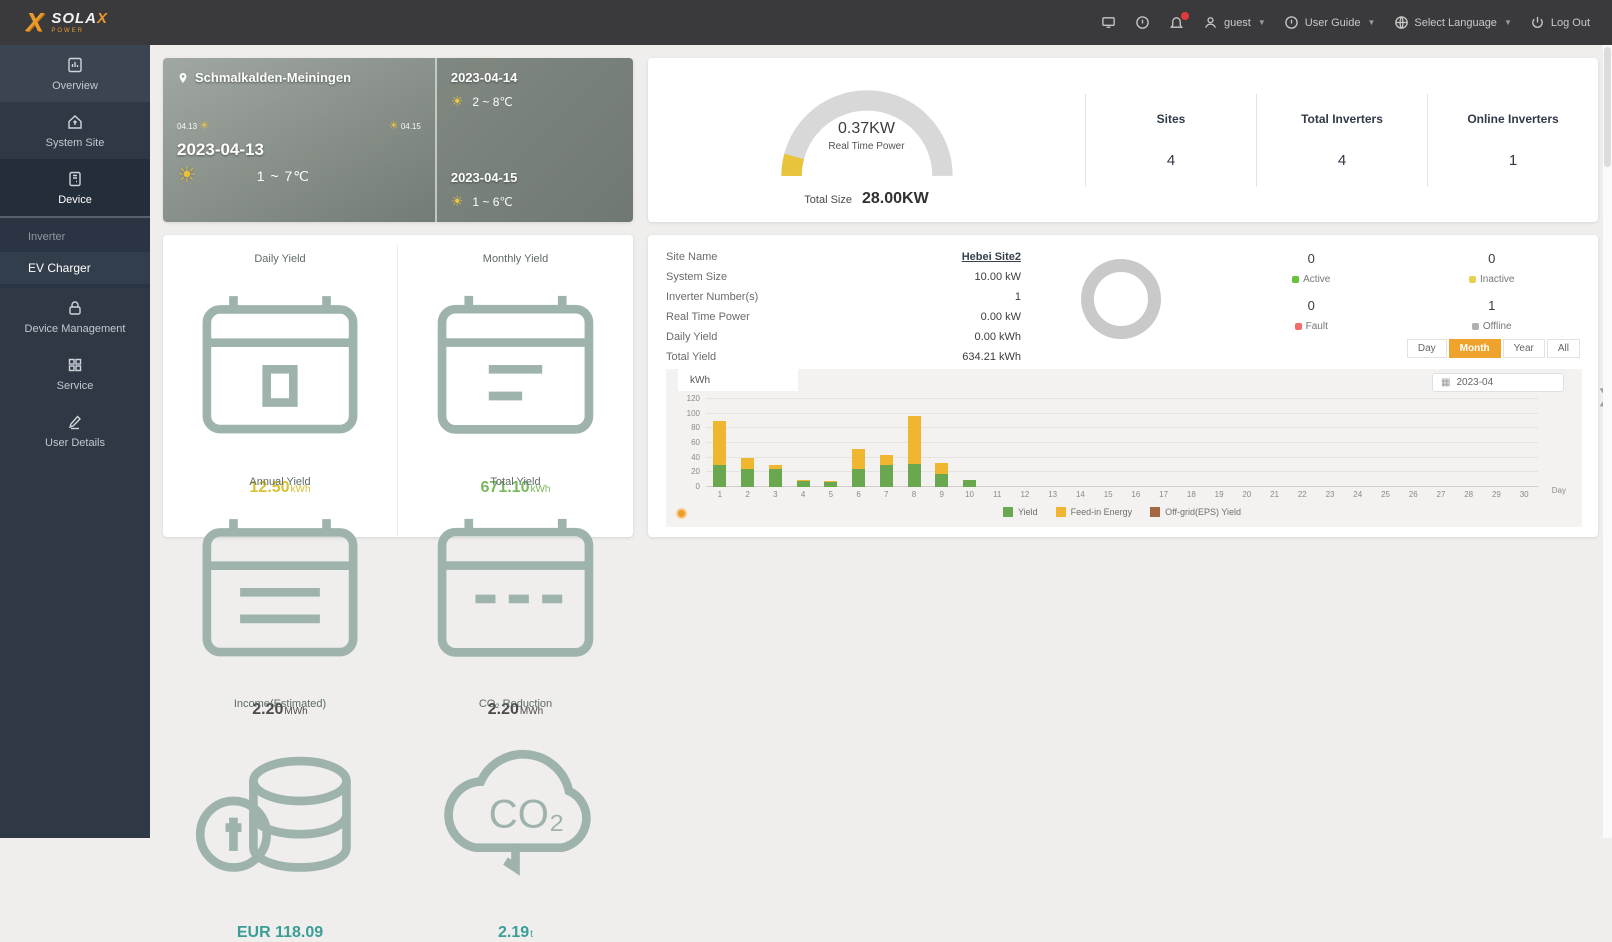 The height and width of the screenshot is (942, 1612). Describe the element at coordinates (1445, 382) in the screenshot. I see `calendar-icon: ▦` at that location.